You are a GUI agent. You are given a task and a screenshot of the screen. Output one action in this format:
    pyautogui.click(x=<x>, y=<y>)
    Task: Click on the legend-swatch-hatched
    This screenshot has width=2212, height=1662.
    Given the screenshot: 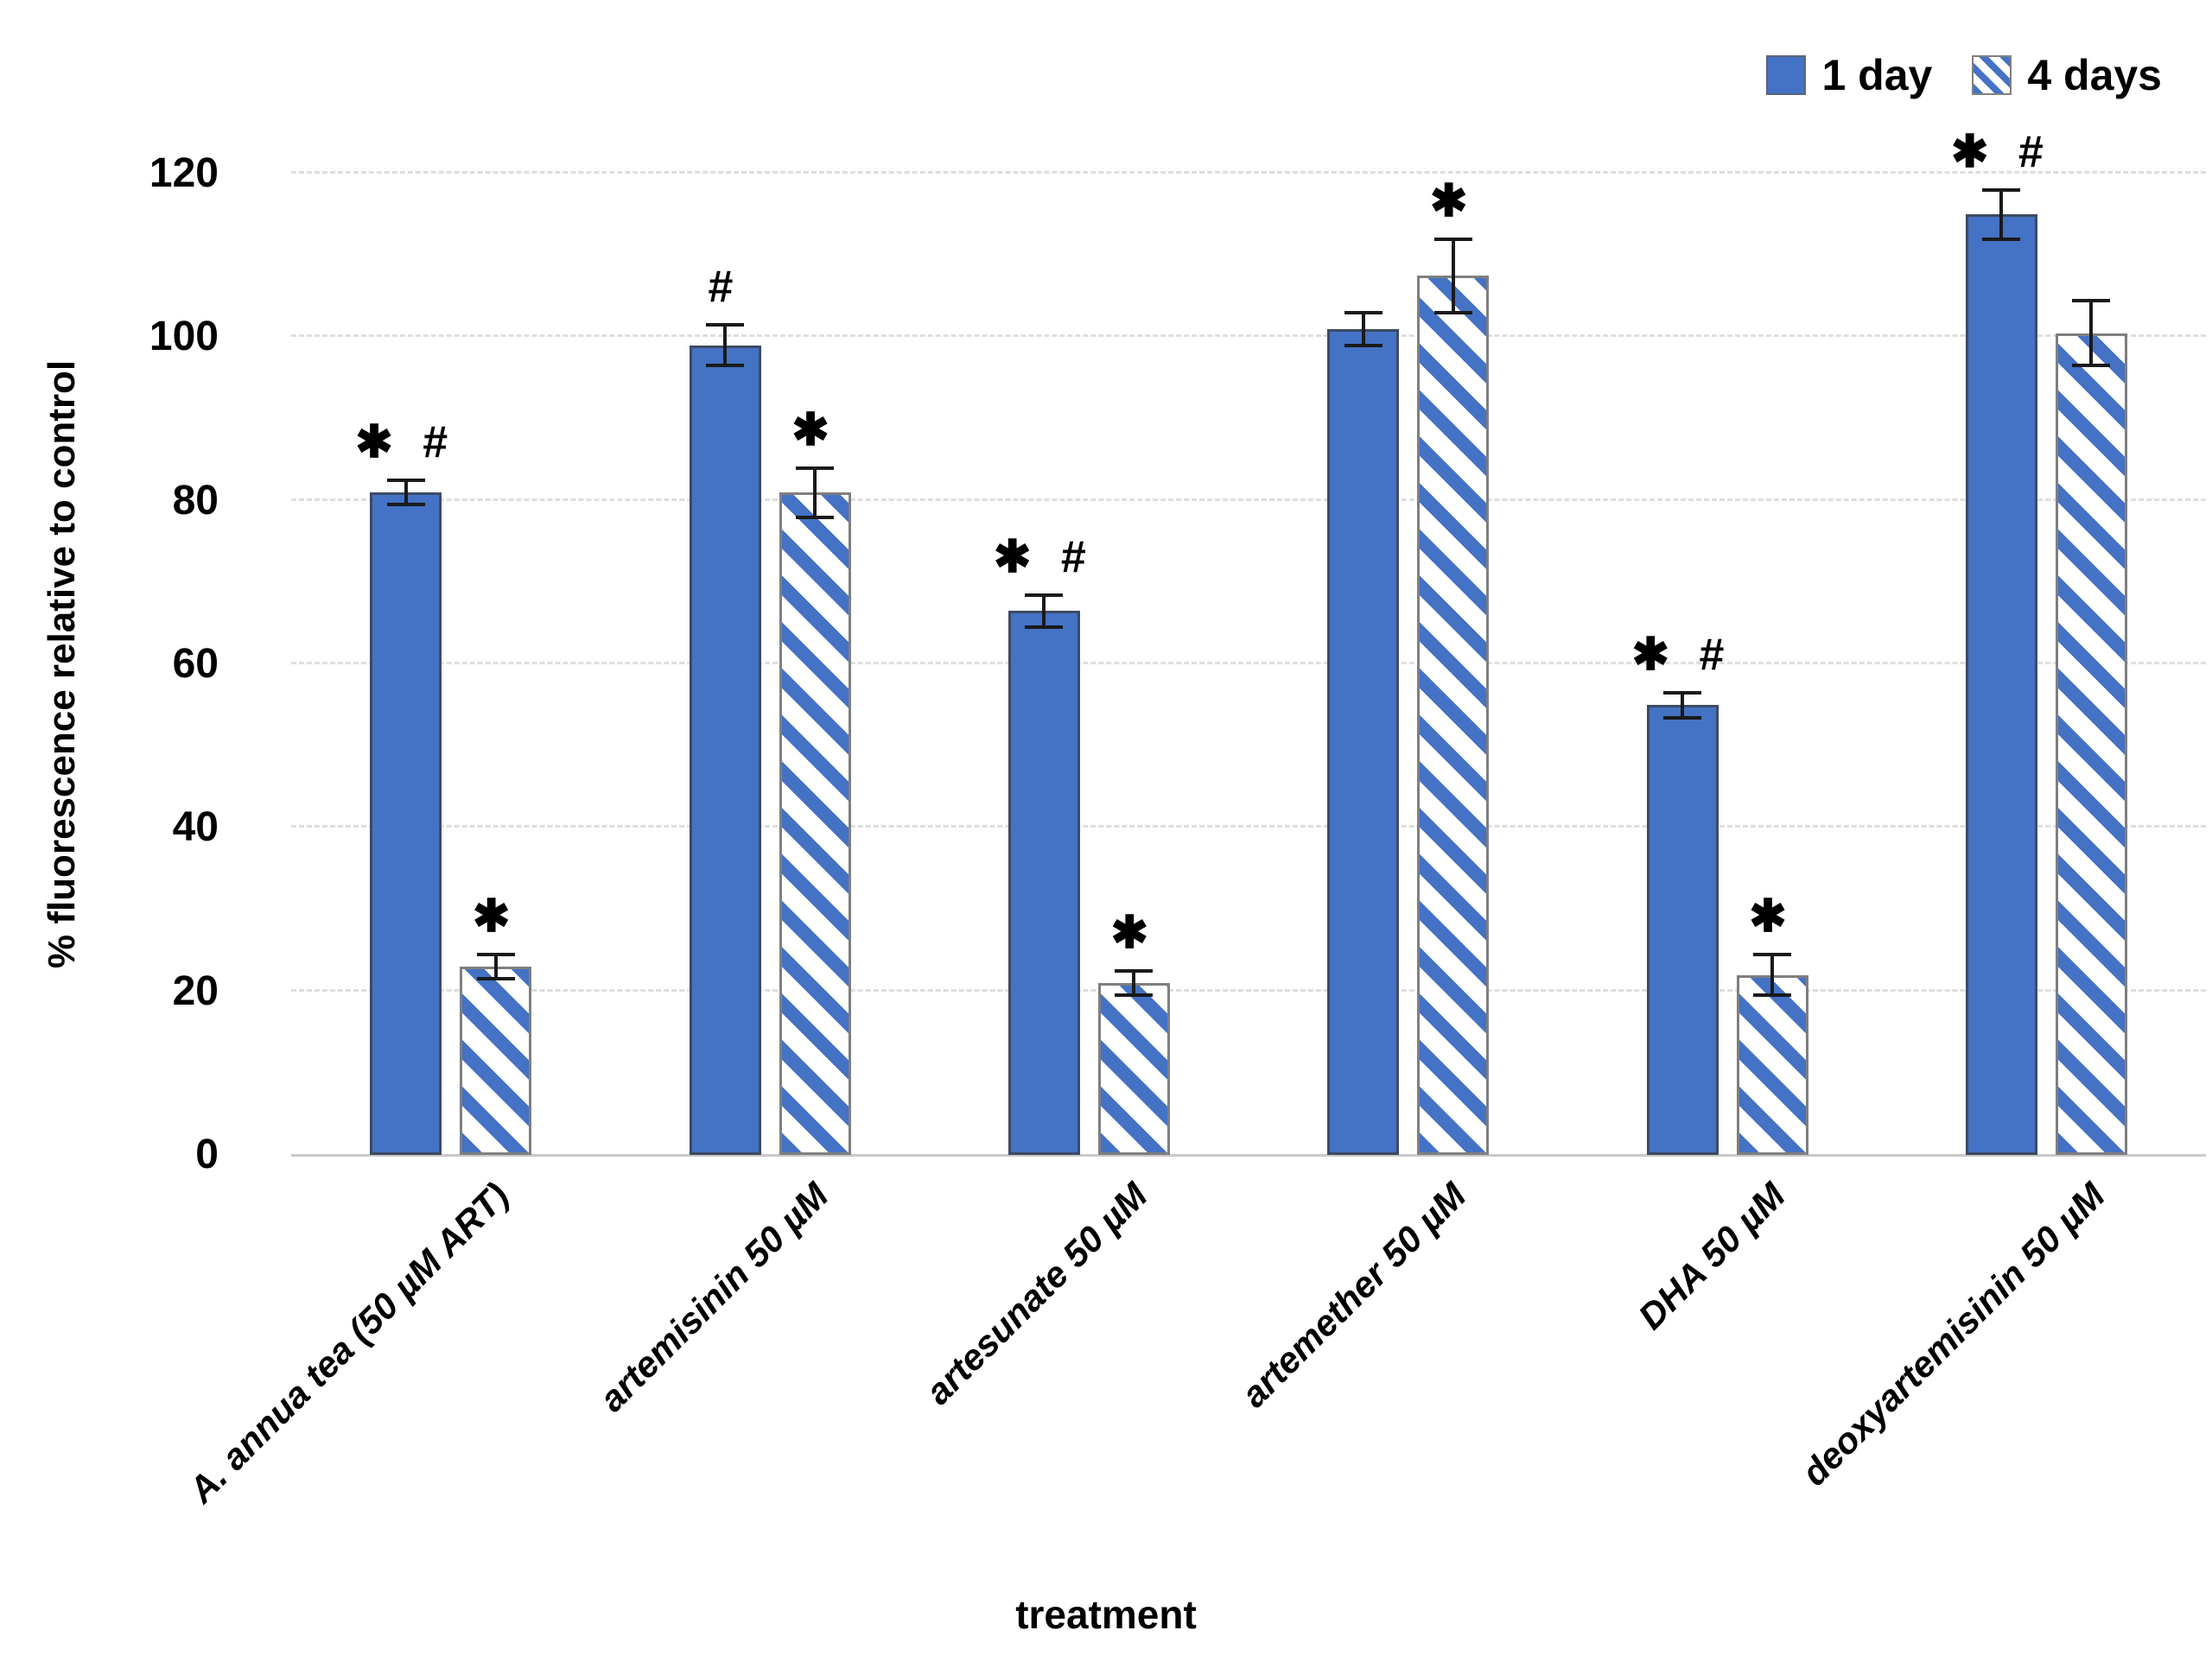 What is the action you would take?
    pyautogui.click(x=1992, y=75)
    